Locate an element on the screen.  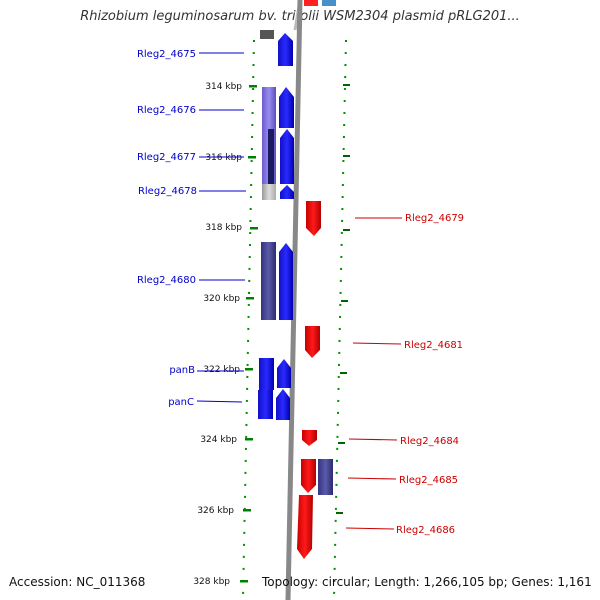
guide-ring-inner is located at coordinates (248, 319).